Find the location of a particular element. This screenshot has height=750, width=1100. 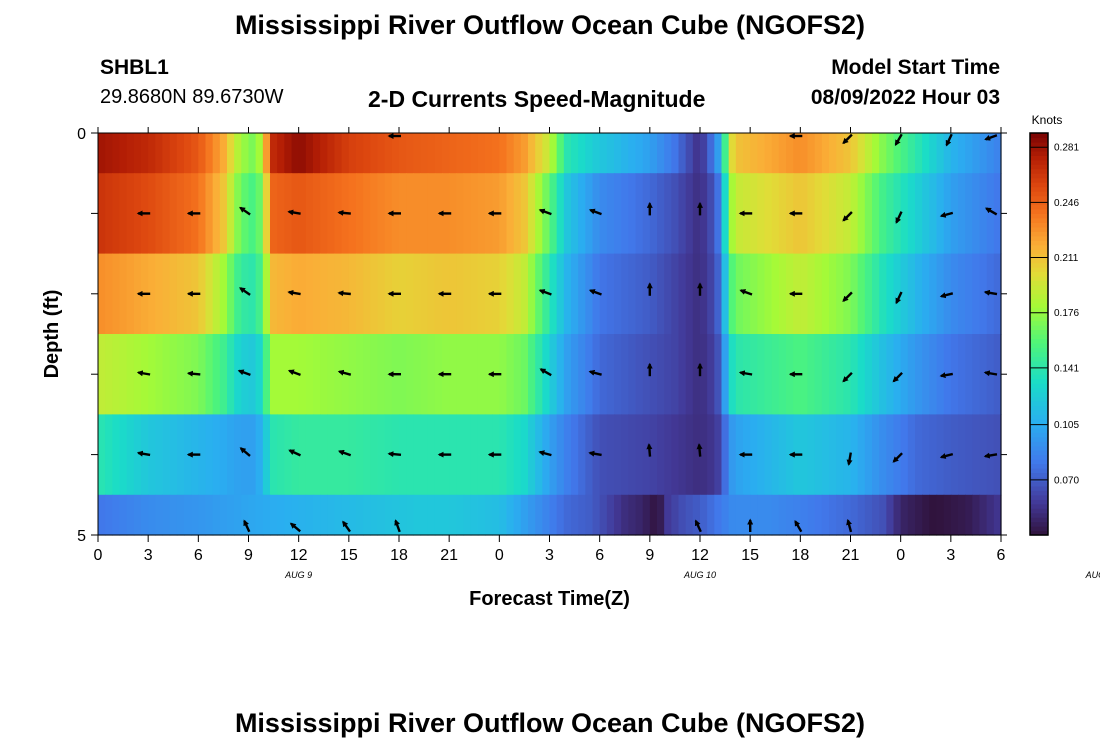

x-tick-label: 0 is located at coordinates (98, 555).